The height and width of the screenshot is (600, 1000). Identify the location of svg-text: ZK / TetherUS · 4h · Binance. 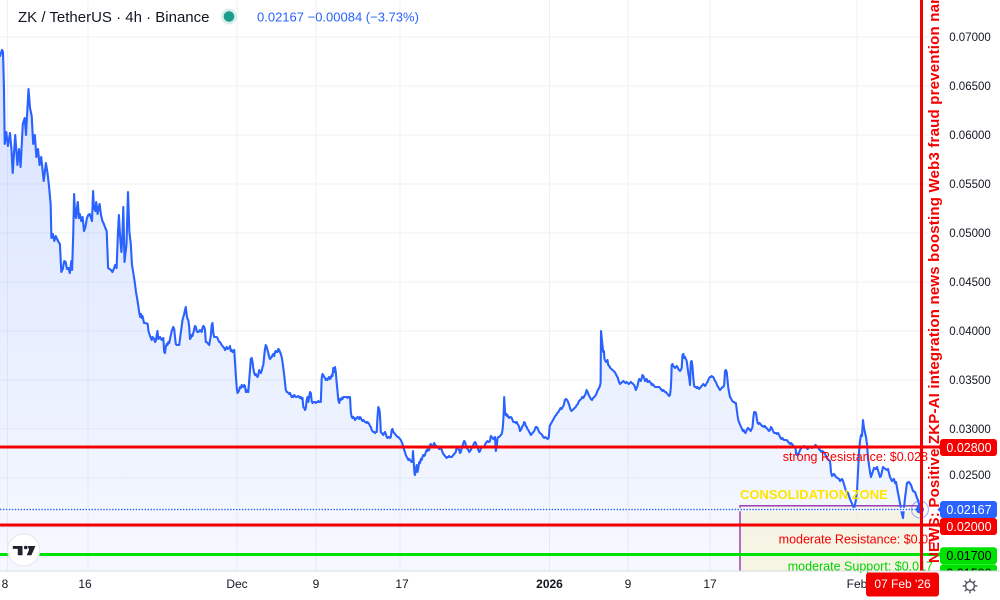
(113, 17).